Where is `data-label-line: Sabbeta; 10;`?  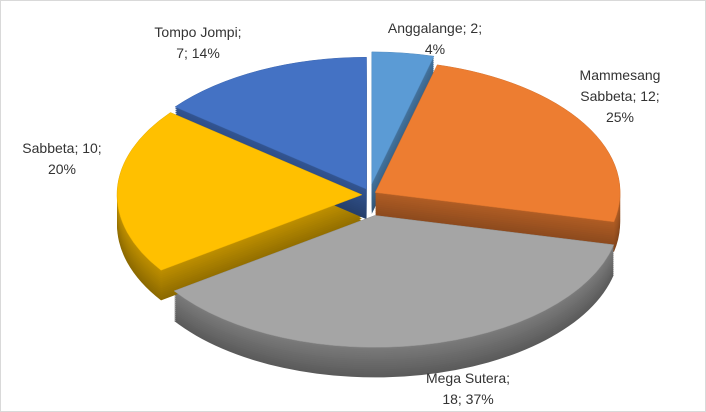 data-label-line: Sabbeta; 10; is located at coordinates (61, 148).